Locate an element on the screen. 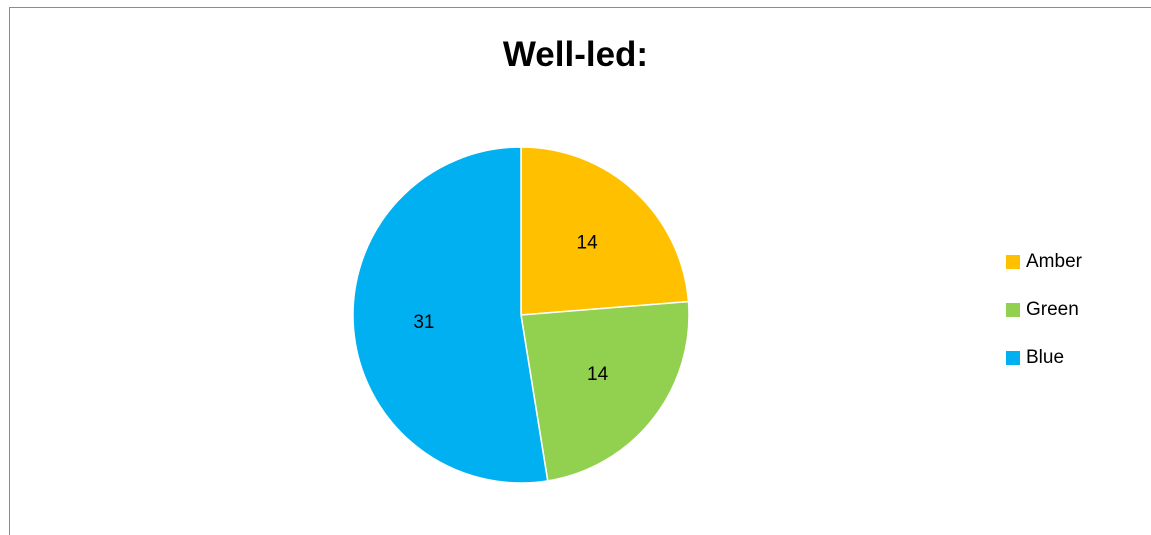 Image resolution: width=1151 pixels, height=535 pixels. legend-label-blue: Blue is located at coordinates (1045, 357).